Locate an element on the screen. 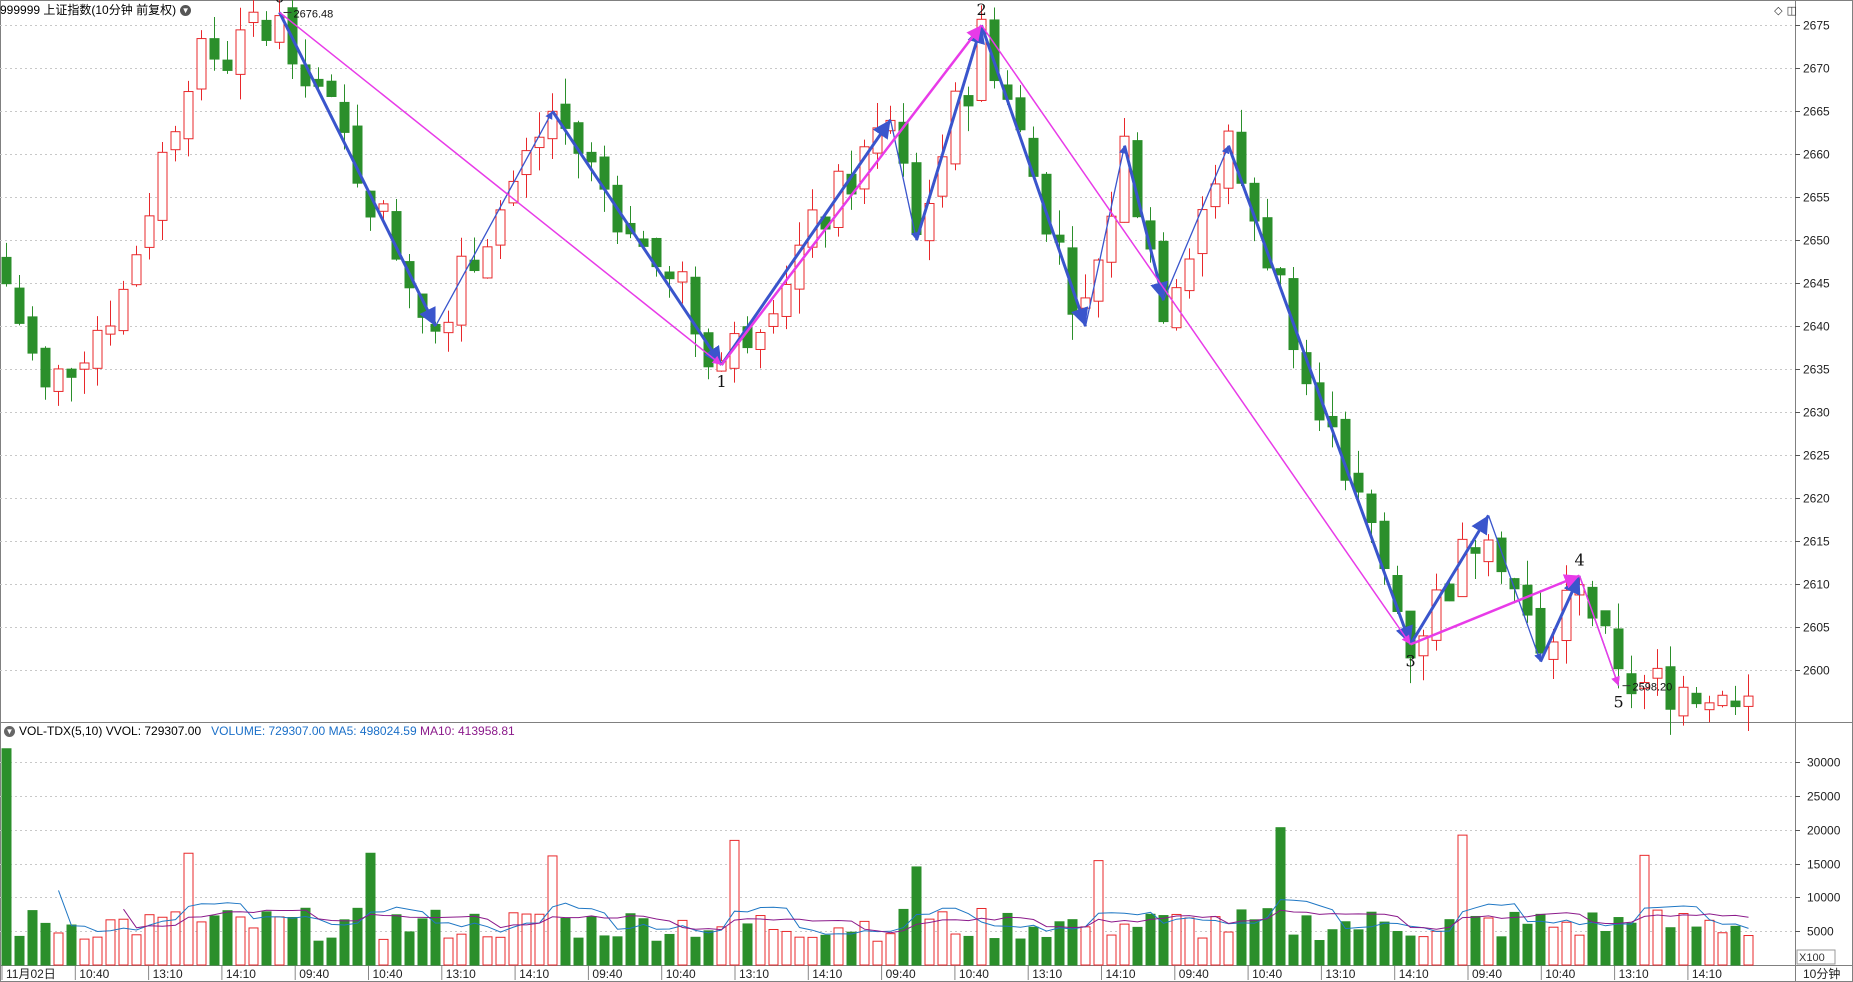  ma10-value: MA10: 413958.81 is located at coordinates (467, 731).